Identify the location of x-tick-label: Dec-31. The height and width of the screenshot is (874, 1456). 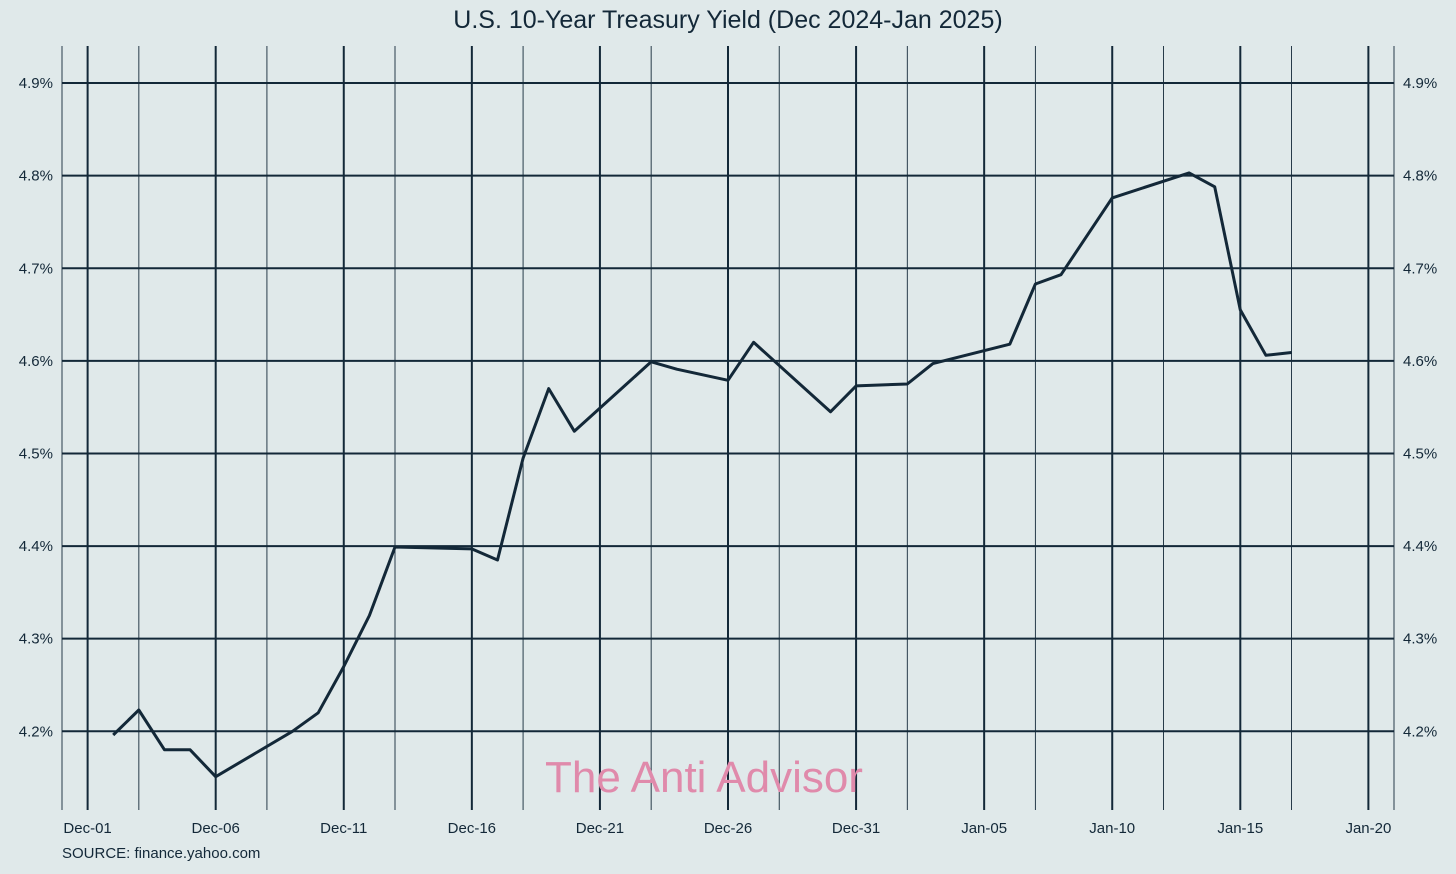
(856, 828).